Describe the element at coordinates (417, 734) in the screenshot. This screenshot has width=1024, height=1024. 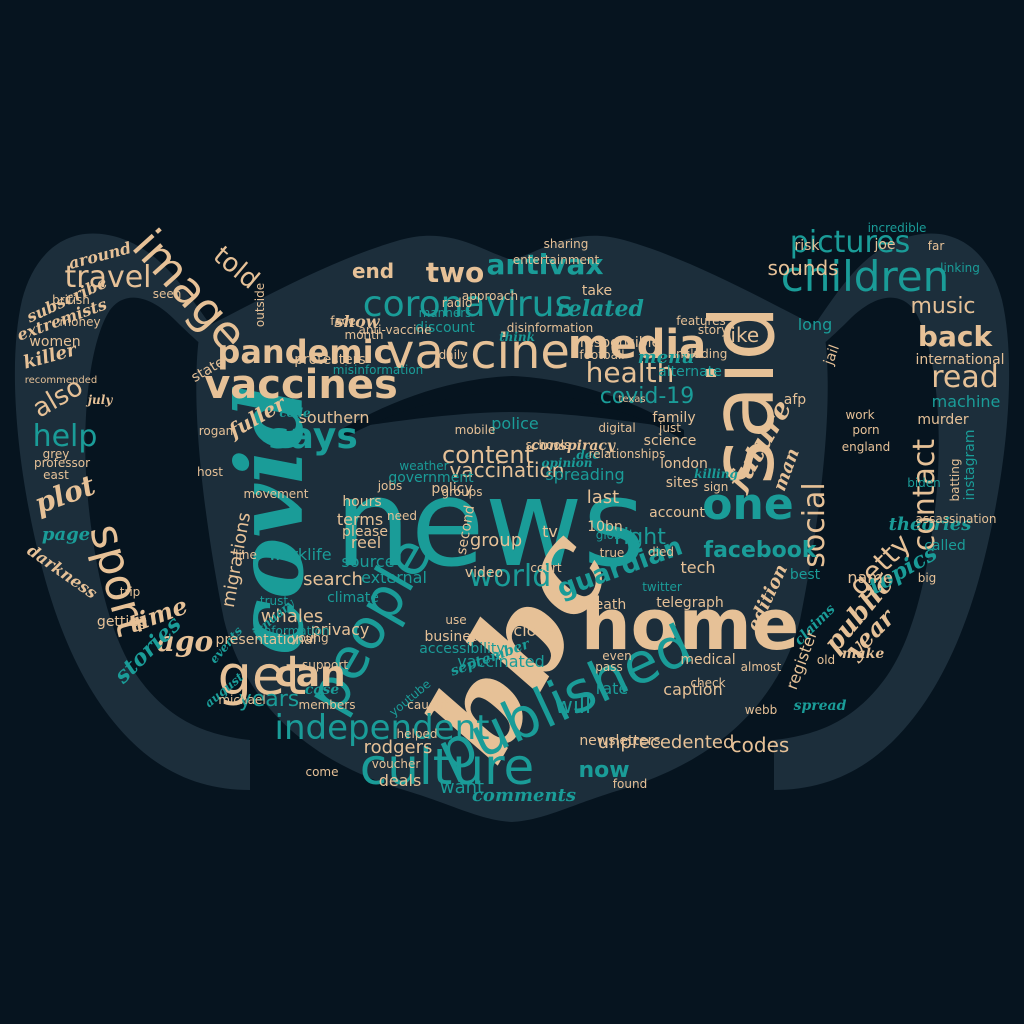
I see `word-helped: helped` at that location.